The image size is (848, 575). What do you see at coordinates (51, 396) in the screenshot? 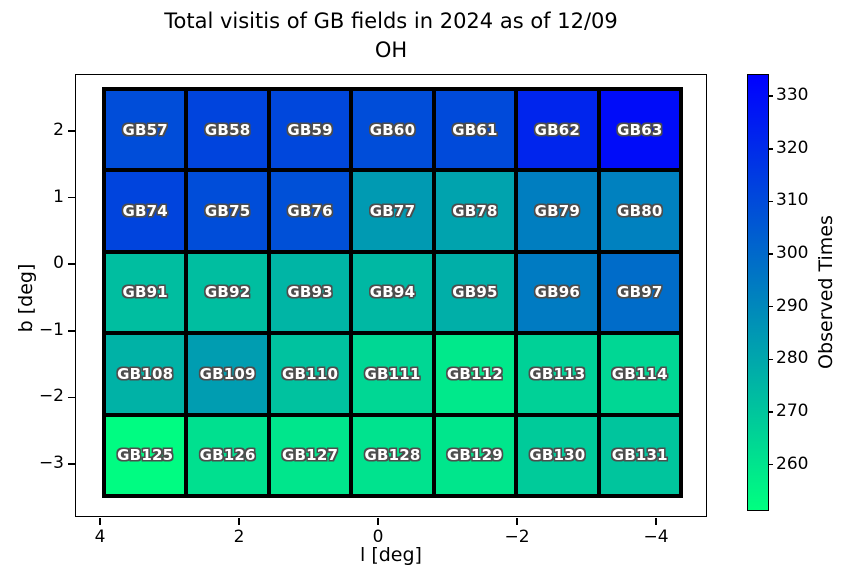
I see `y-tick-label: −2` at bounding box center [51, 396].